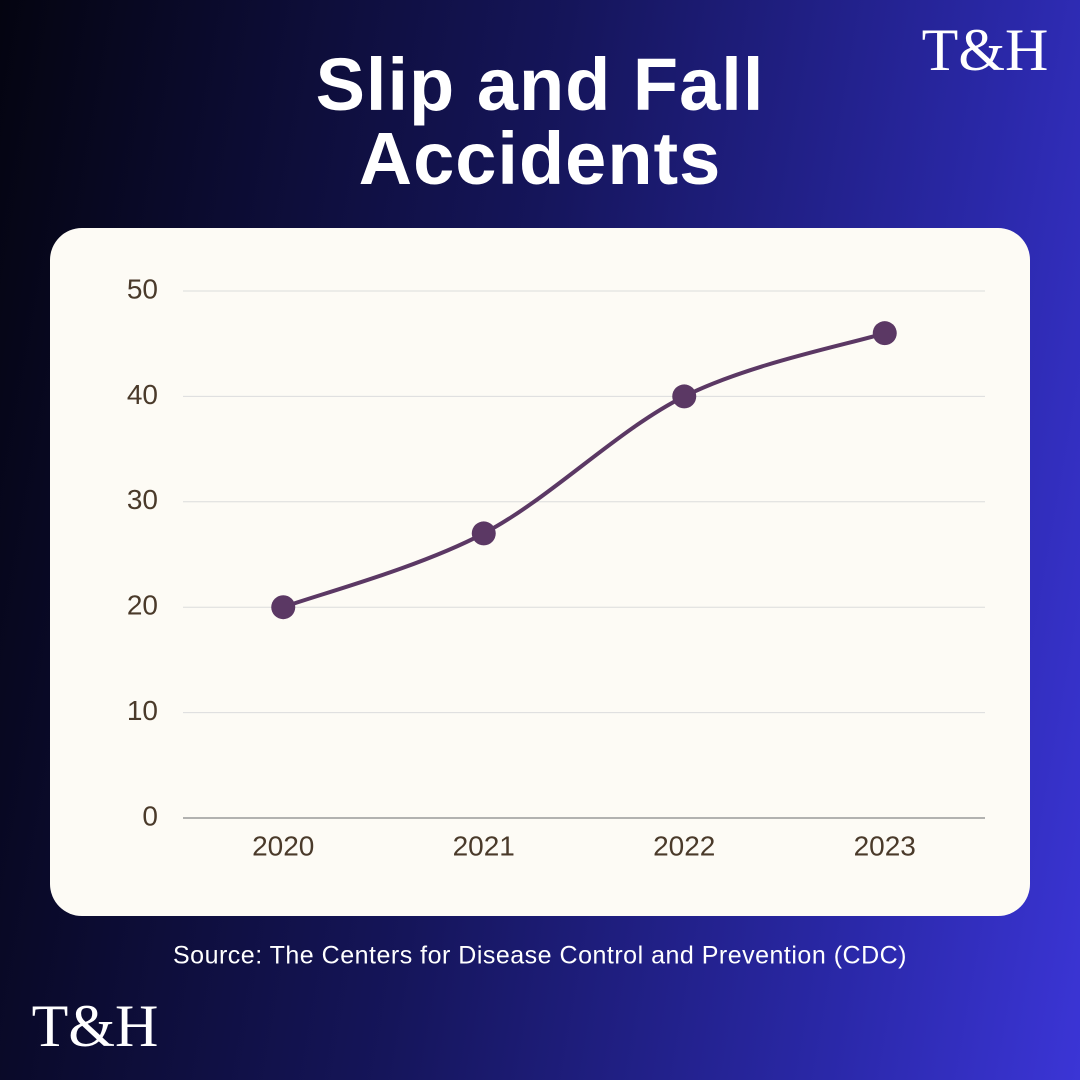 The width and height of the screenshot is (1080, 1080). What do you see at coordinates (484, 845) in the screenshot?
I see `x-tick-label: 2021` at bounding box center [484, 845].